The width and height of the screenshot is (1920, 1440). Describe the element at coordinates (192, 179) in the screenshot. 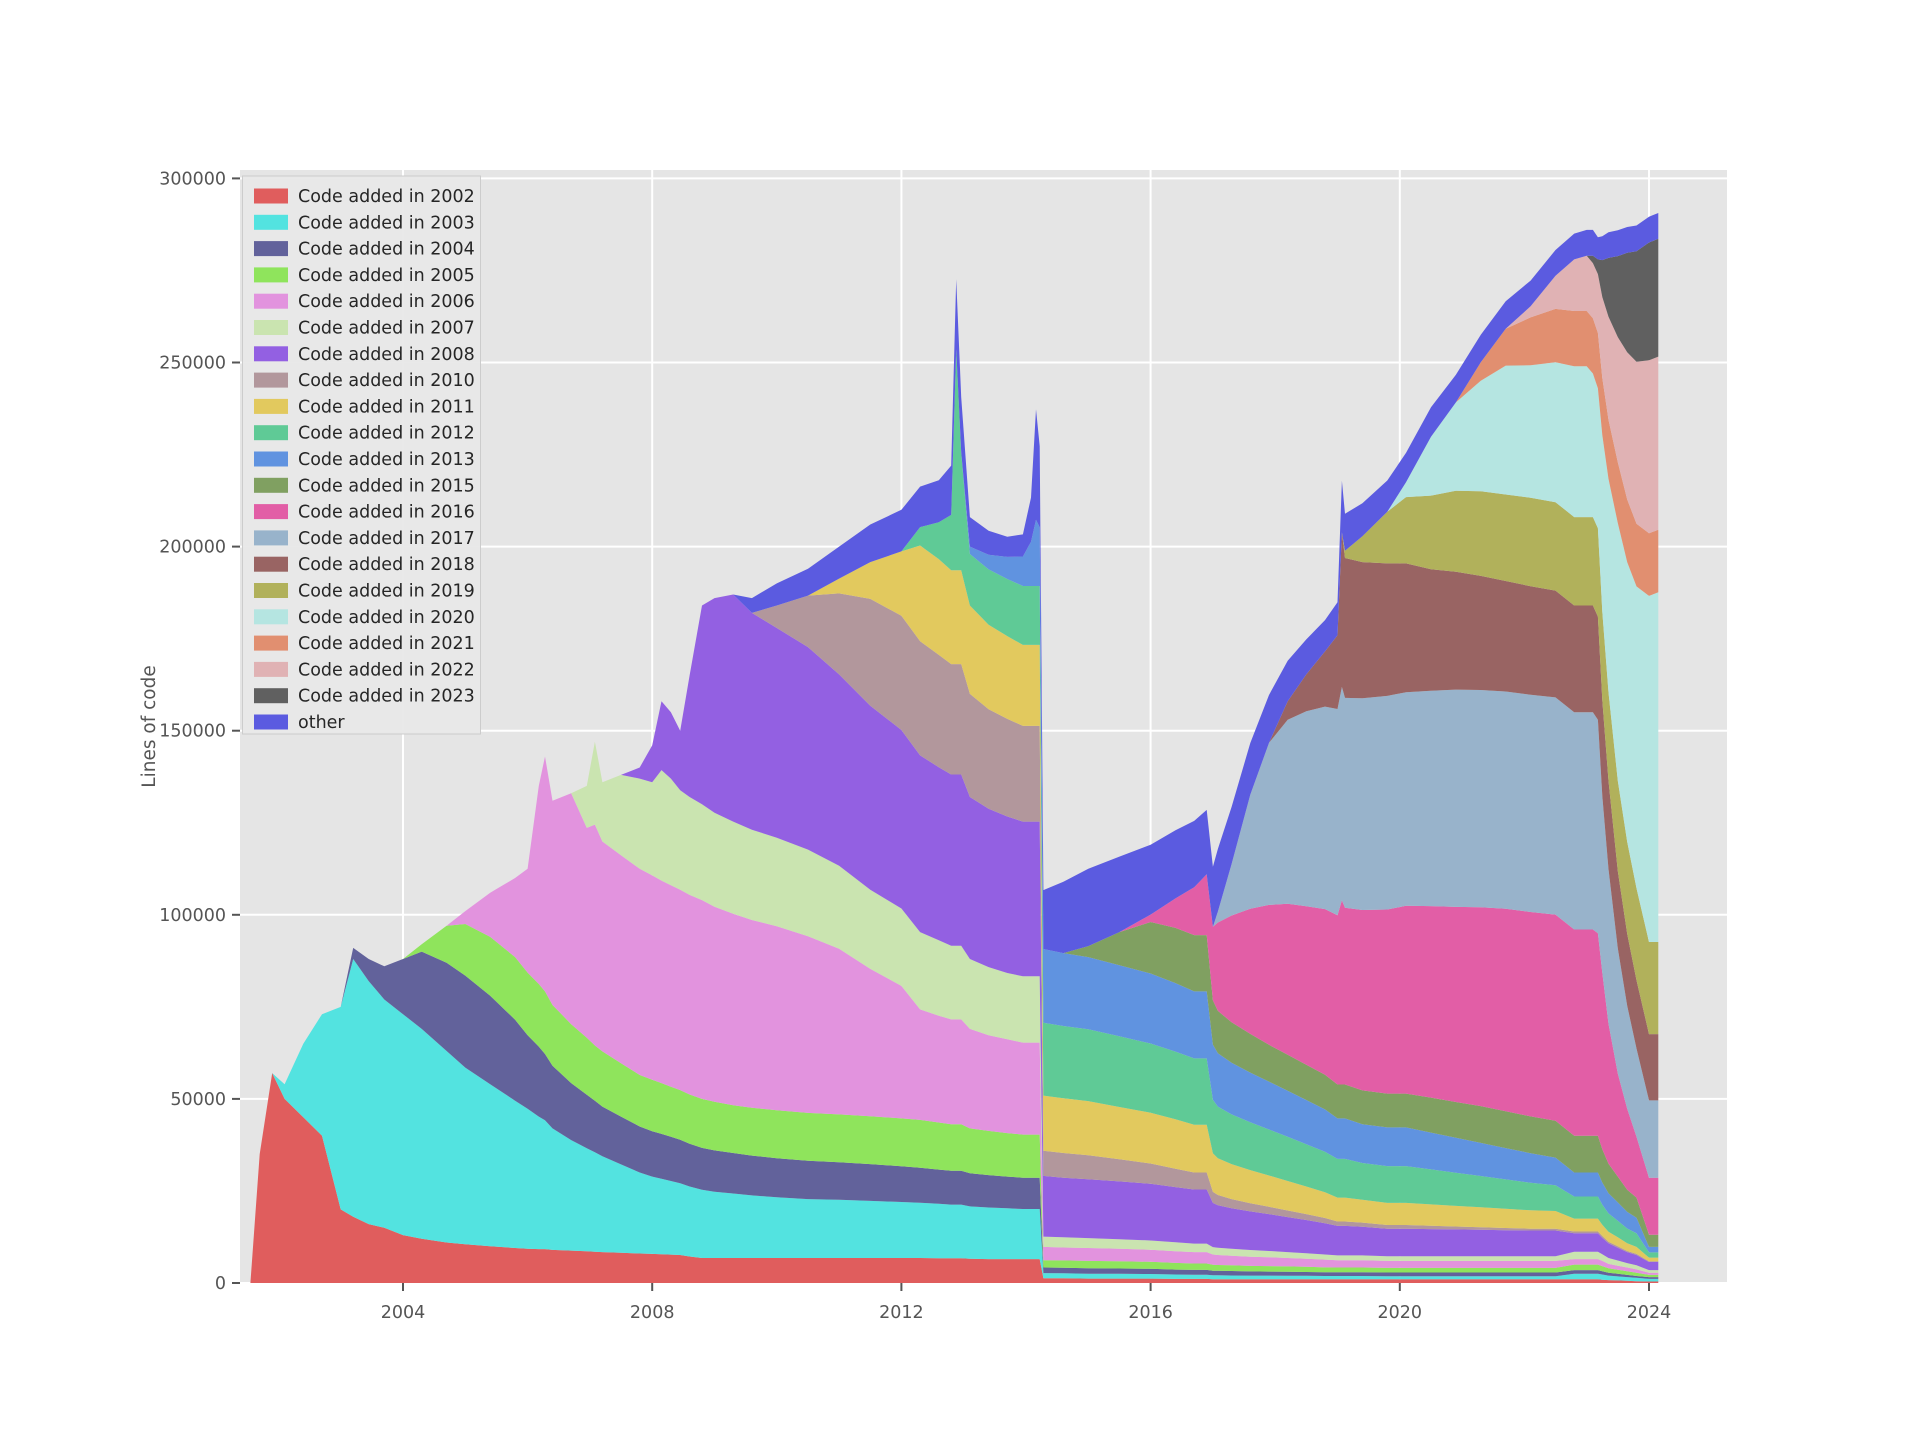

I see `y-tick-label: 300000` at that location.